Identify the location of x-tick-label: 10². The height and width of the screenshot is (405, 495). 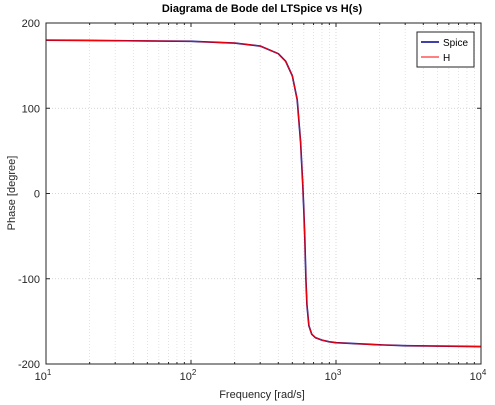
(188, 375).